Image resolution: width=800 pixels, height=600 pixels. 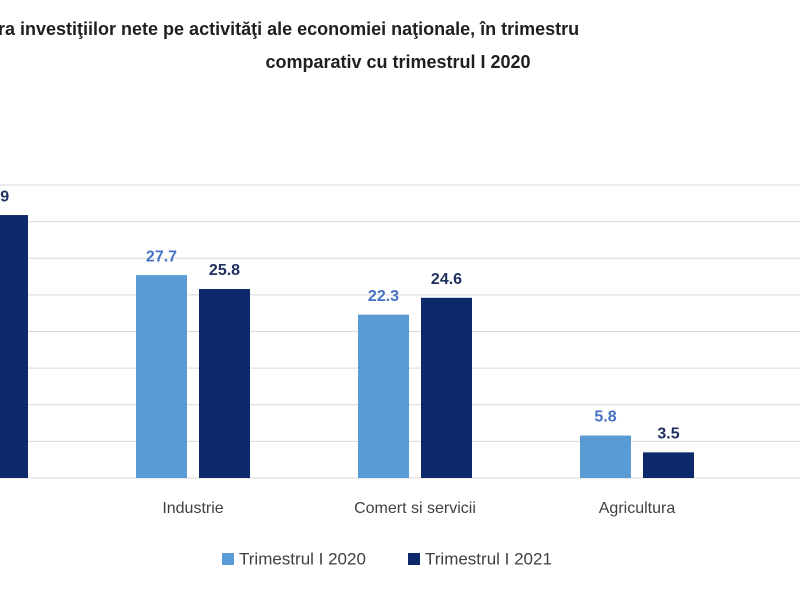 I want to click on value-label: 22.3, so click(x=383, y=296).